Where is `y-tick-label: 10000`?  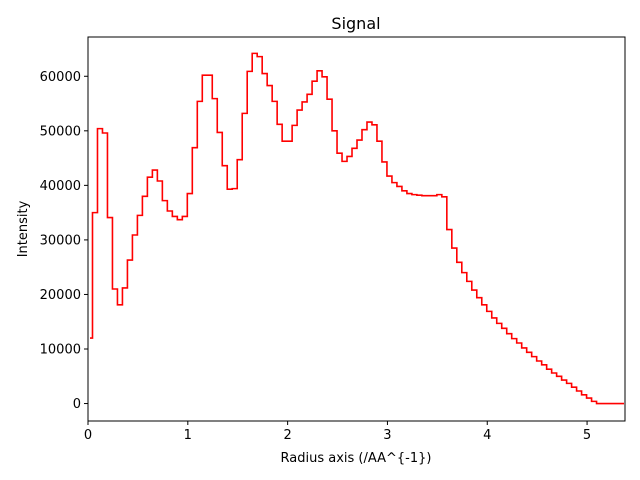 y-tick-label: 10000 is located at coordinates (60, 350).